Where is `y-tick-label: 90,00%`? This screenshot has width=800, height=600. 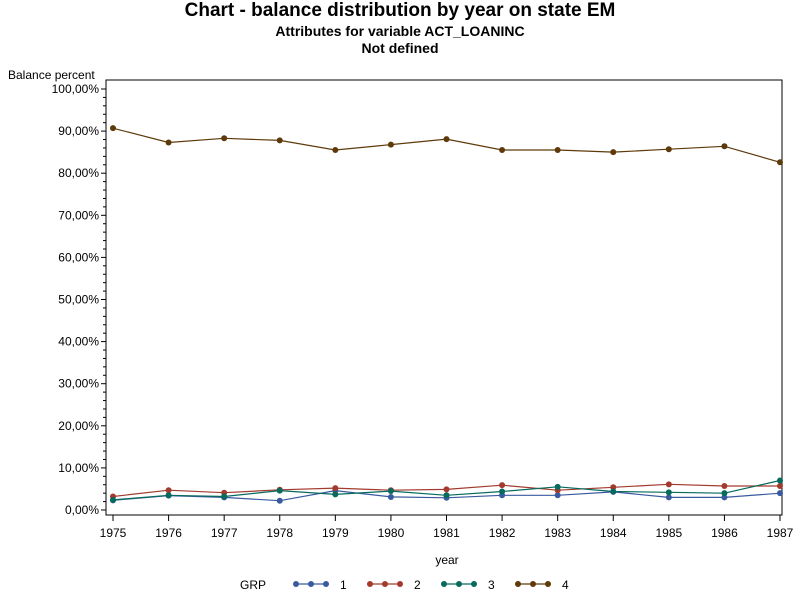
y-tick-label: 90,00% is located at coordinates (78, 131).